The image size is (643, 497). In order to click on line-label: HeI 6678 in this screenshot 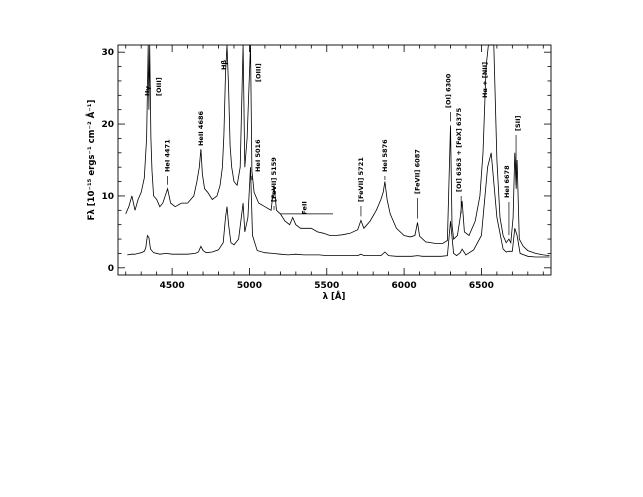, I will do `click(507, 181)`.